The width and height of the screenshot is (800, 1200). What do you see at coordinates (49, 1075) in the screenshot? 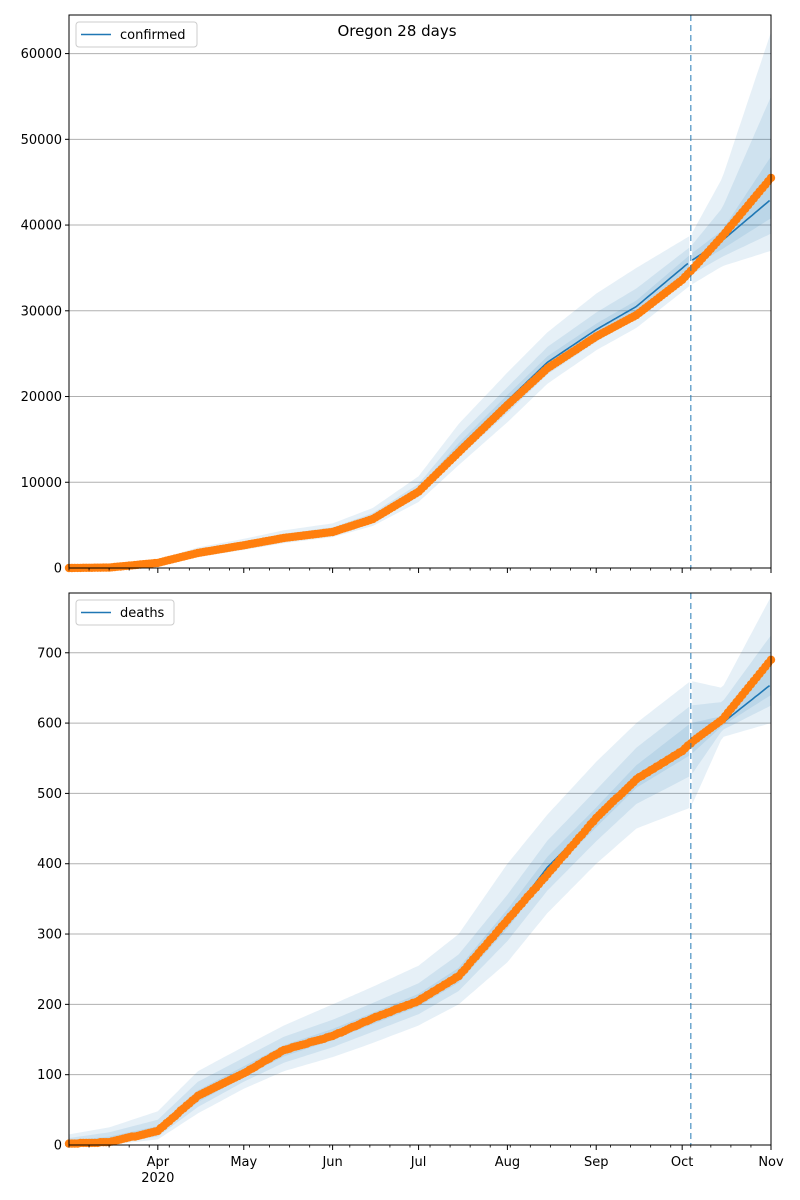
I see `y-tick-label: 100` at bounding box center [49, 1075].